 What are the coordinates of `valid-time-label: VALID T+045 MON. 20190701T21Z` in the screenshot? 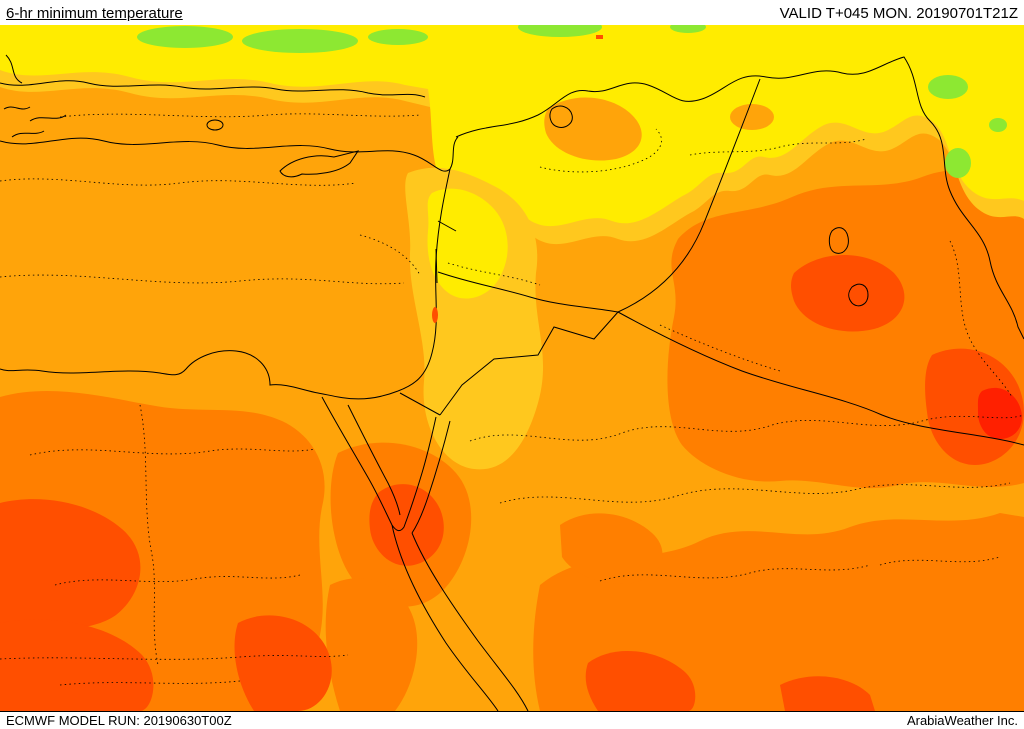 It's located at (898, 13).